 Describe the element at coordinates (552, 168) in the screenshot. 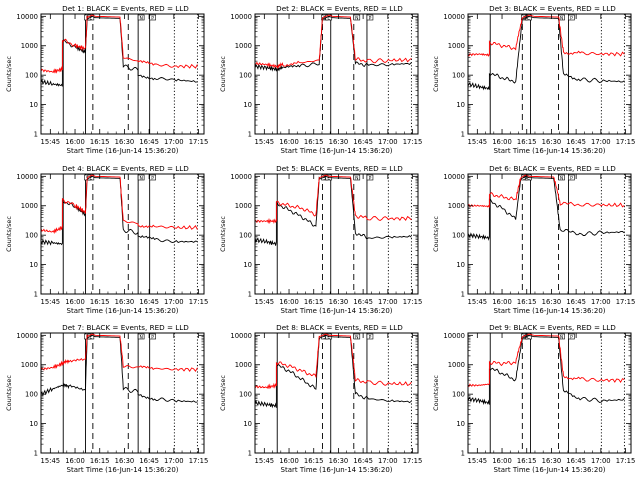

I see `panel-title: Det 6: BLACK = Events, RED = LLD` at that location.